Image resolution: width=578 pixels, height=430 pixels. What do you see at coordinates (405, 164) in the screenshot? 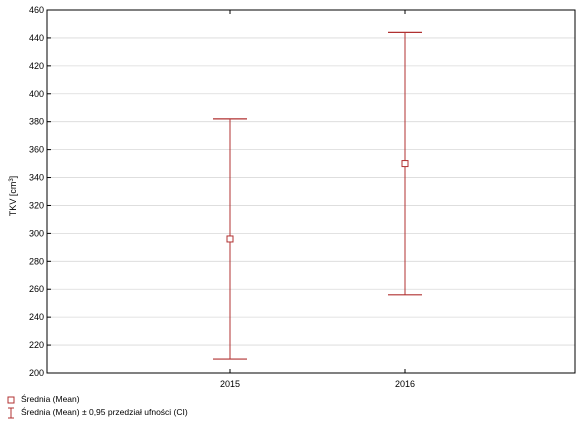
I see `mean-marker-2016` at bounding box center [405, 164].